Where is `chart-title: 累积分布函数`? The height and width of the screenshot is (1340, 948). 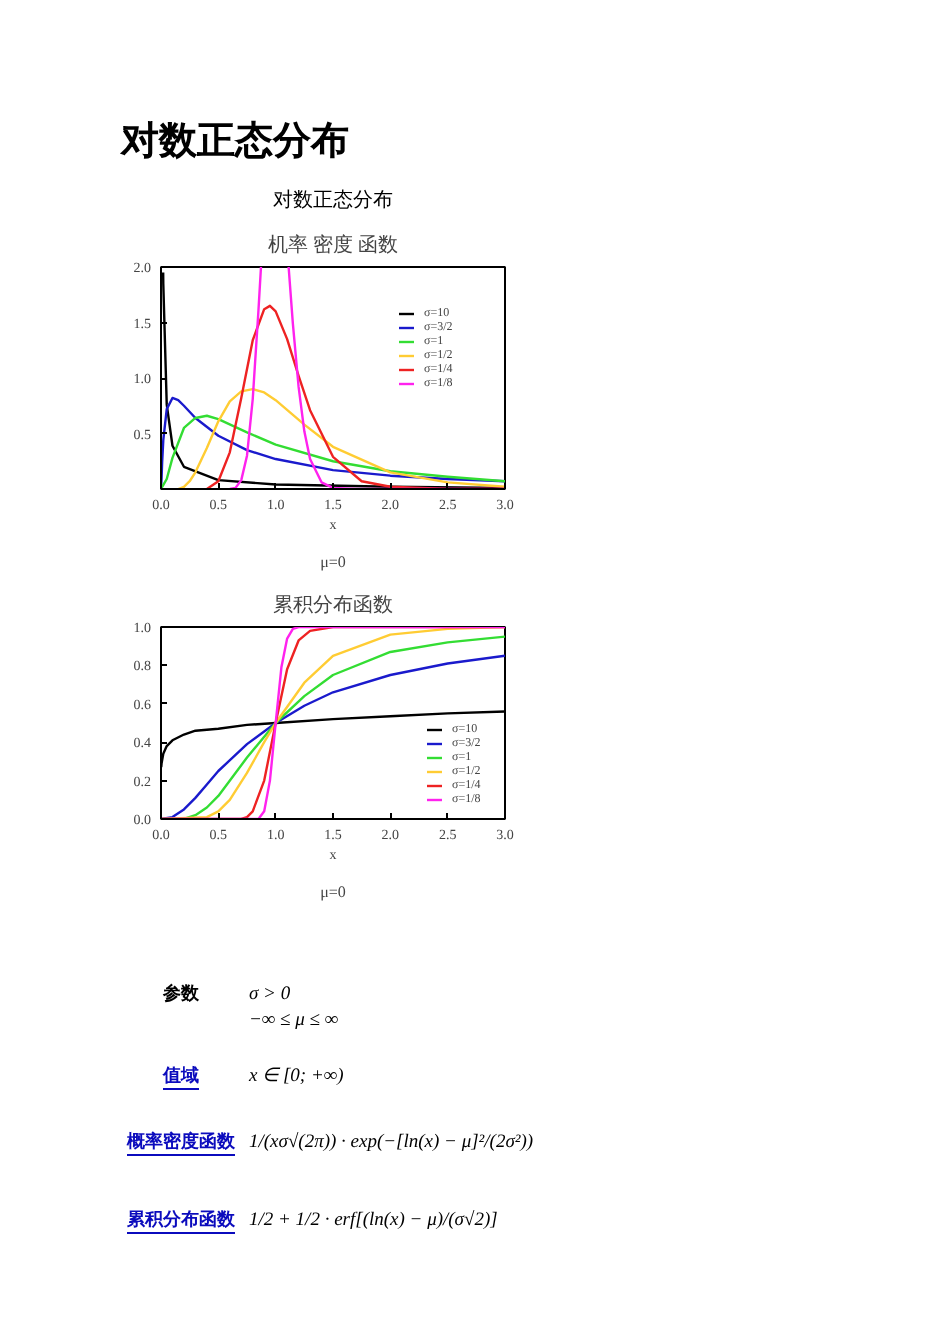 chart-title: 累积分布函数 is located at coordinates (333, 605).